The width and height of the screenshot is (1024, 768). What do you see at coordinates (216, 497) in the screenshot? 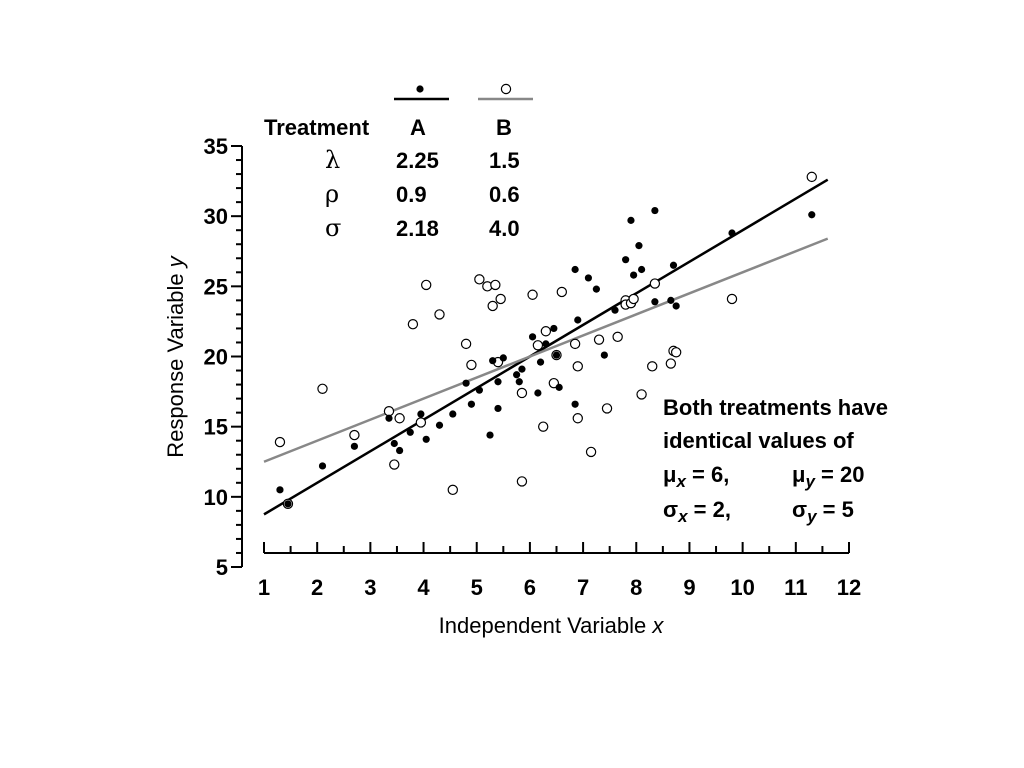
I see `y-tick-label: 10` at bounding box center [216, 497].